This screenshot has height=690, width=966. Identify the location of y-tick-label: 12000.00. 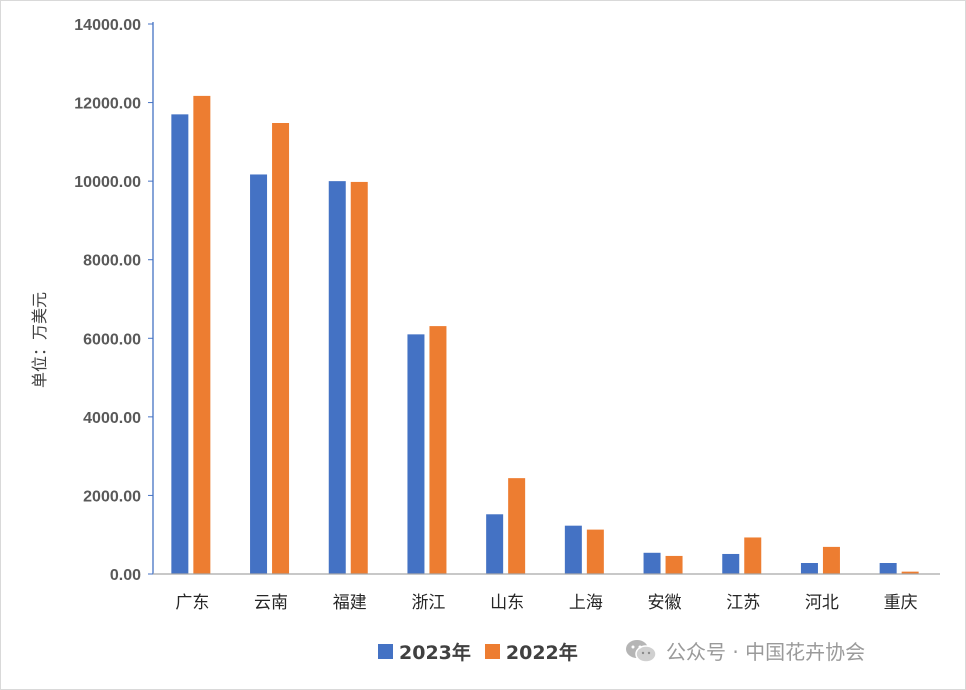
(107, 104).